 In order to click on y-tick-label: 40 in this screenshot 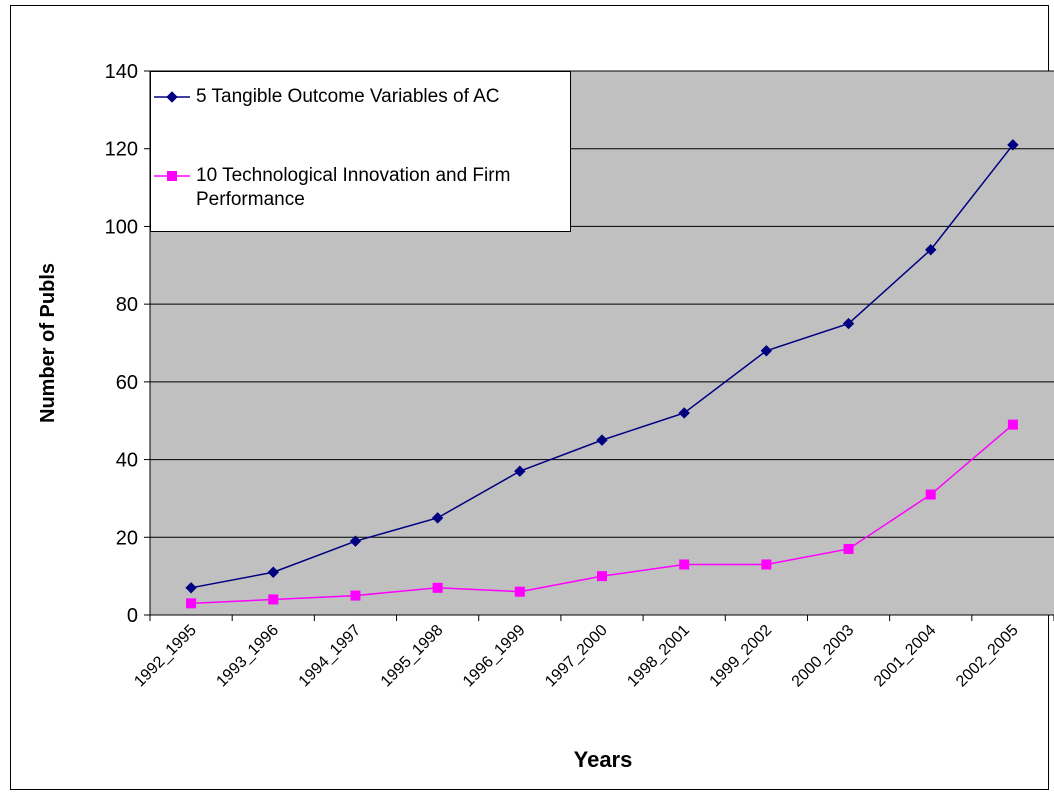, I will do `click(127, 461)`.